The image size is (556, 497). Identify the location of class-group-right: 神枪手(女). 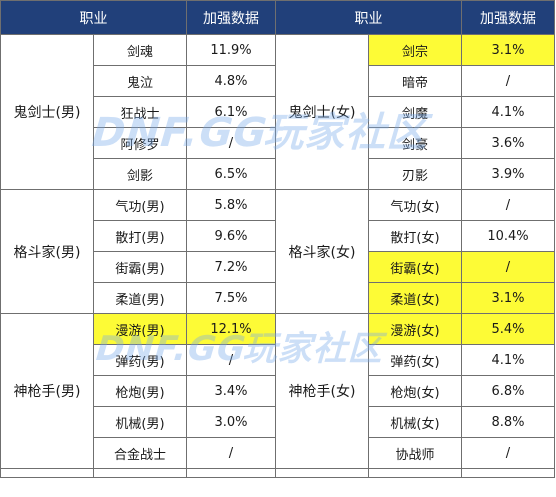
(322, 391).